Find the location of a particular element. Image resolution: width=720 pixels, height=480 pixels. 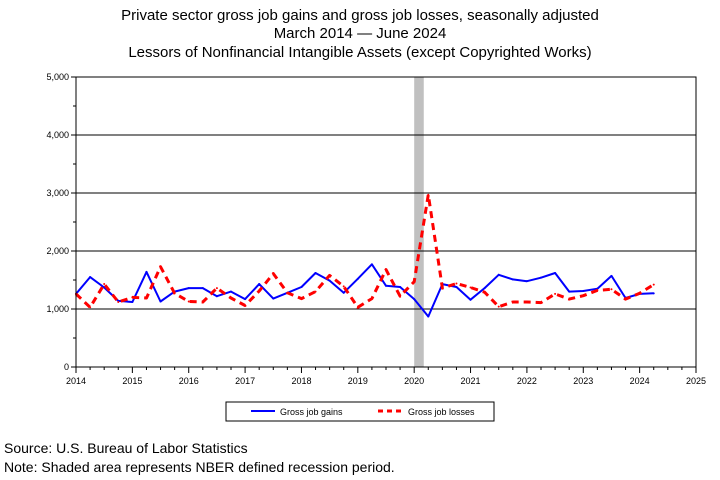

y-tick-label-1: 1,000 is located at coordinates (57, 309).